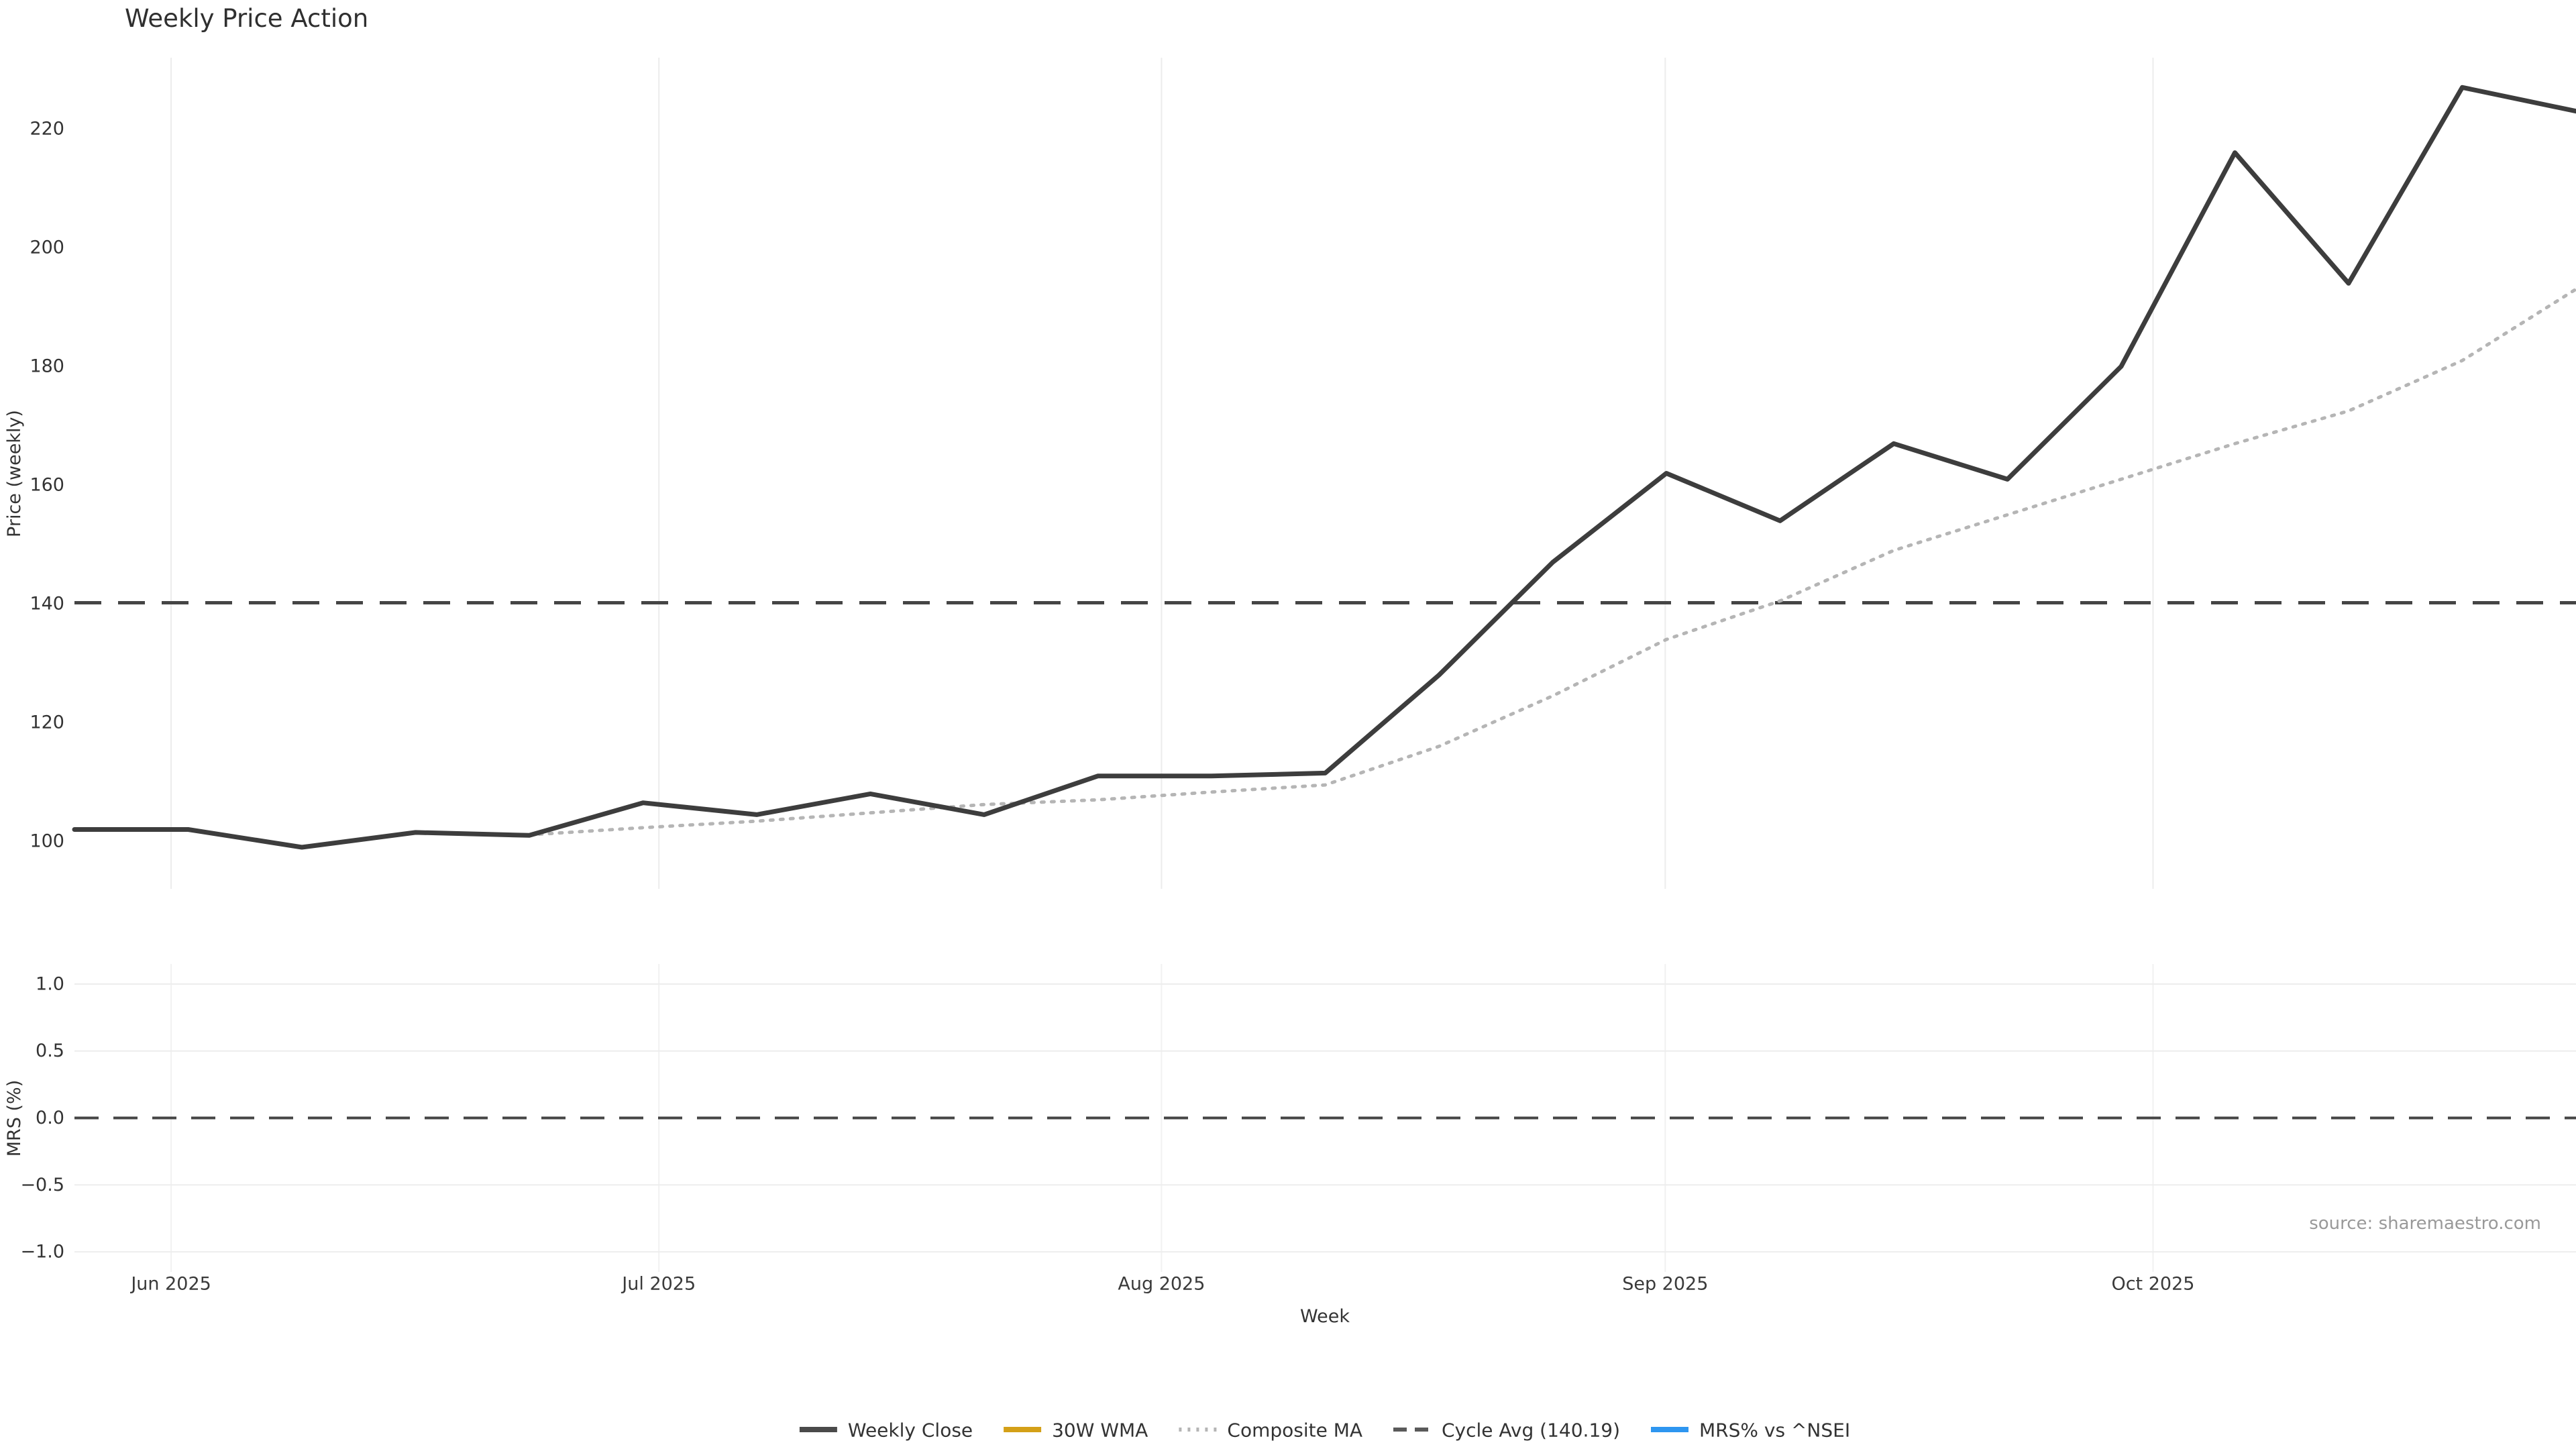 The image size is (2576, 1449). Describe the element at coordinates (1100, 1430) in the screenshot. I see `legend-label: 30W WMA` at that location.